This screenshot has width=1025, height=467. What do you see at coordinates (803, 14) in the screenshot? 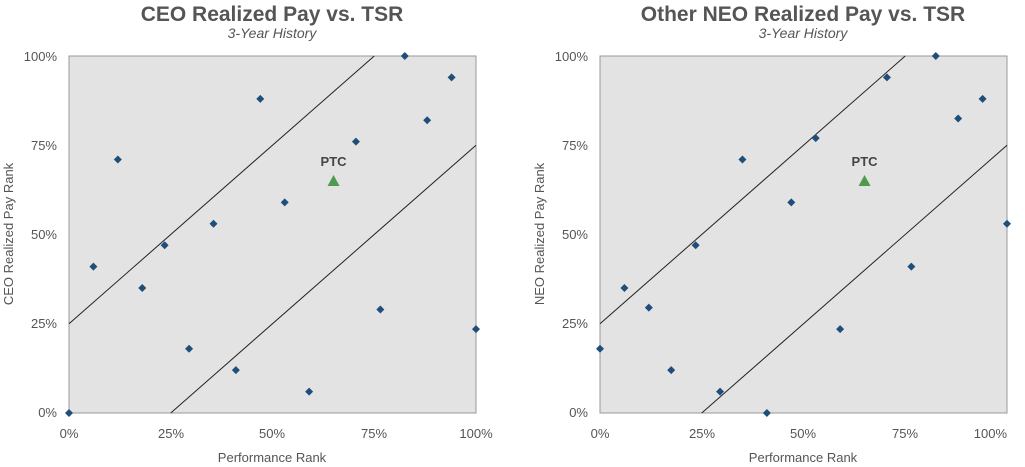
I see `chart-title: Other NEO Realized Pay vs. TSR` at bounding box center [803, 14].